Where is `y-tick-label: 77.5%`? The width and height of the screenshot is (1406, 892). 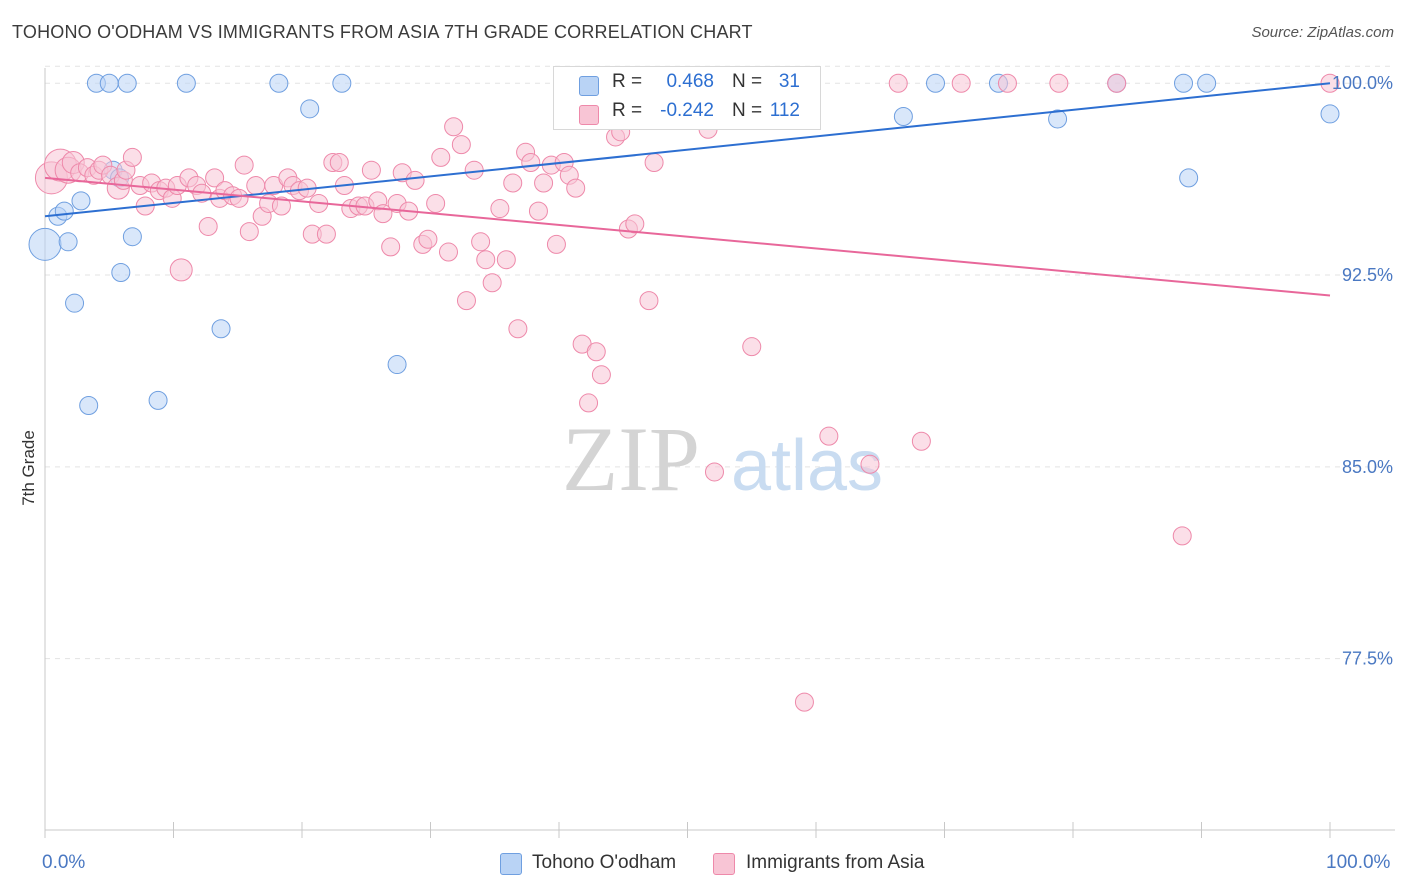
y-tick-label: 77.5% is located at coordinates (1367, 659).